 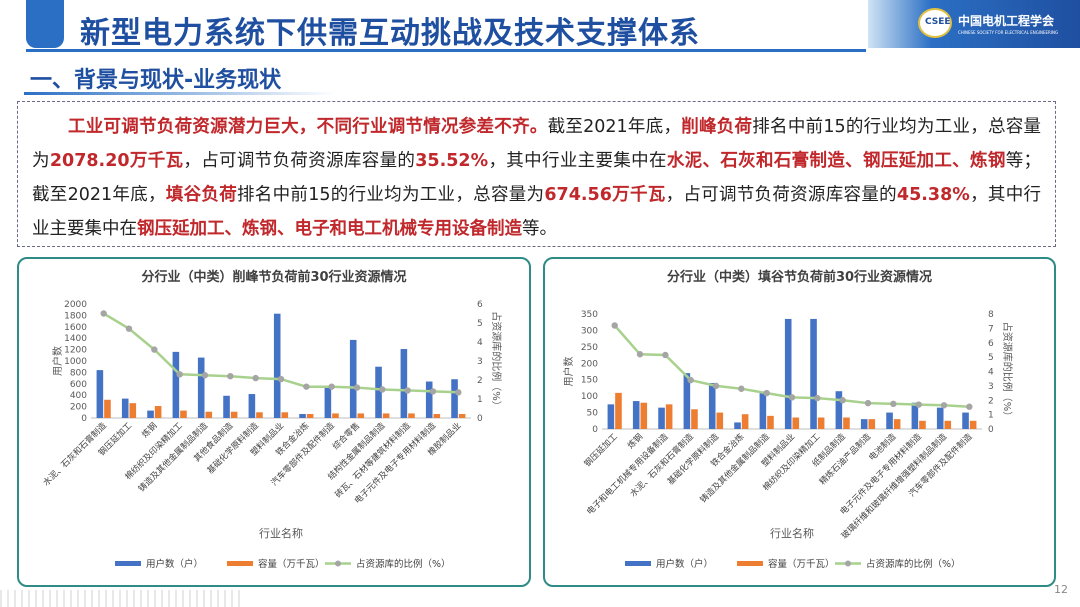 What do you see at coordinates (1006, 21) in the screenshot?
I see `org-name: 中国电机工程学会` at bounding box center [1006, 21].